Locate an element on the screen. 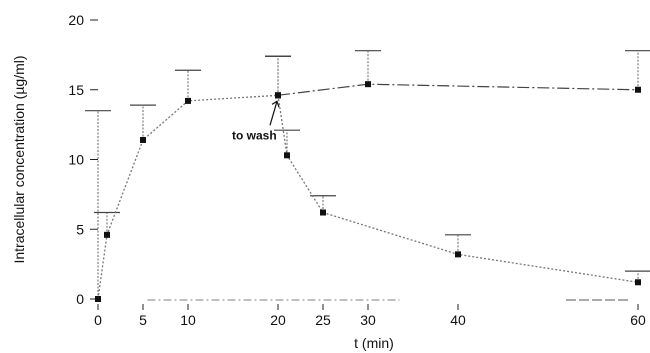 The width and height of the screenshot is (650, 353). series-line is located at coordinates (458, 89).